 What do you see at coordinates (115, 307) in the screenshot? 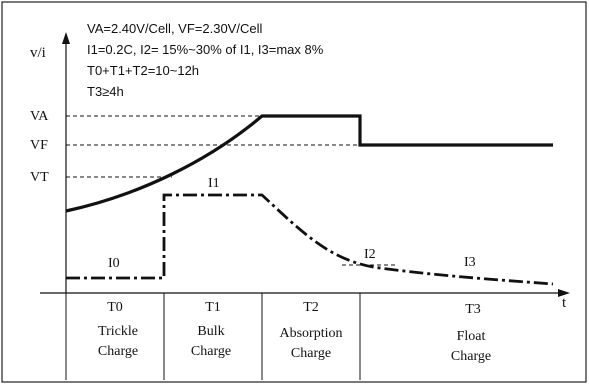
I see `phase-time-t0: T0` at bounding box center [115, 307].